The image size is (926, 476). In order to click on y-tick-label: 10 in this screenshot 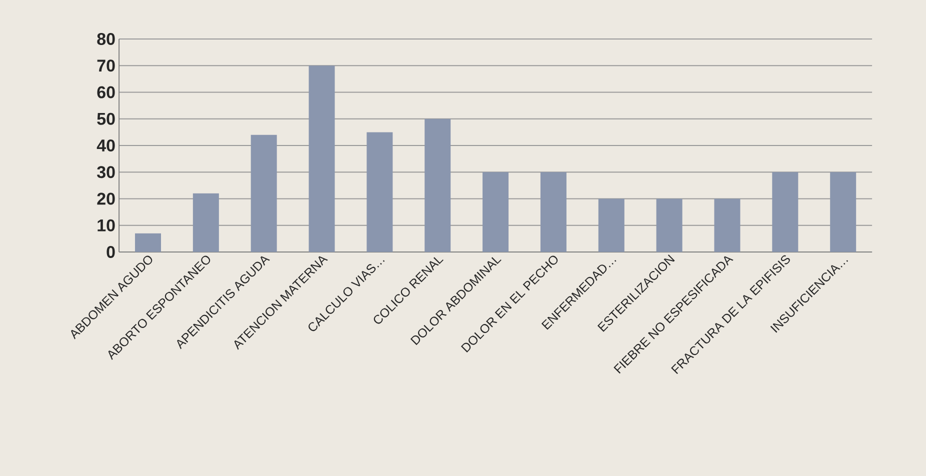, I will do `click(106, 225)`.